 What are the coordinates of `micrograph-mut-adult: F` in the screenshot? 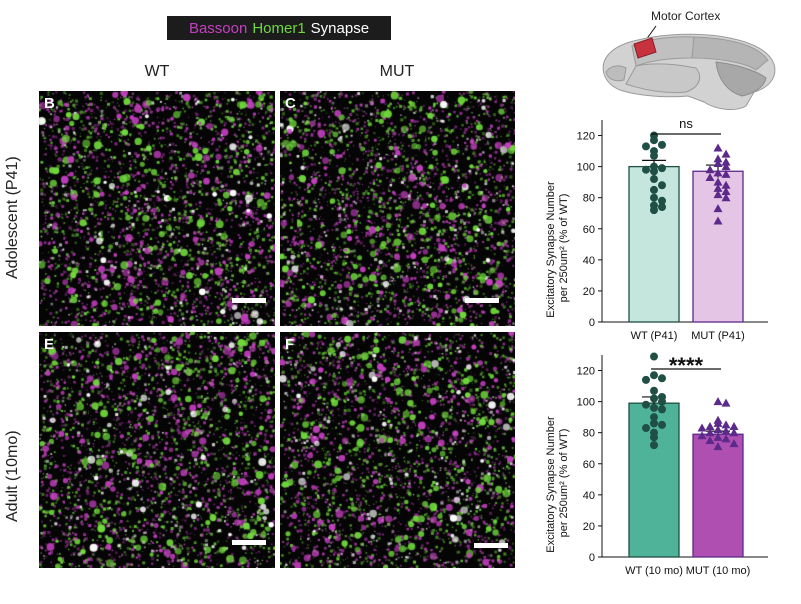 It's located at (397, 450).